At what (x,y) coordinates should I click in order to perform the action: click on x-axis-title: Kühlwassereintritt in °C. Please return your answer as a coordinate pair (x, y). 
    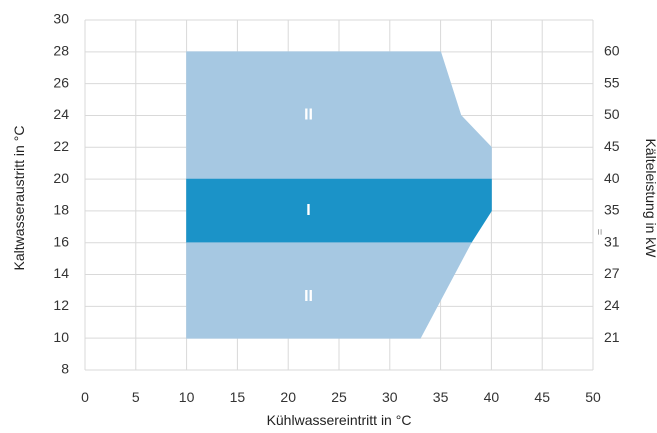
    Looking at the image, I should click on (339, 420).